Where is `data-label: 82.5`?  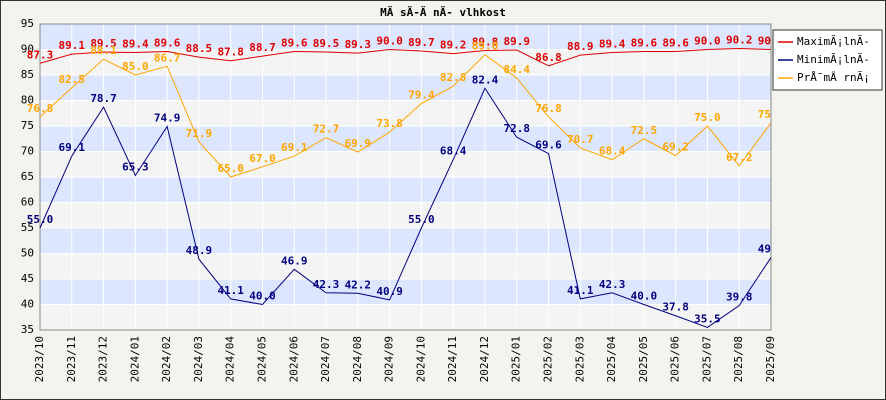 data-label: 82.5 is located at coordinates (72, 79).